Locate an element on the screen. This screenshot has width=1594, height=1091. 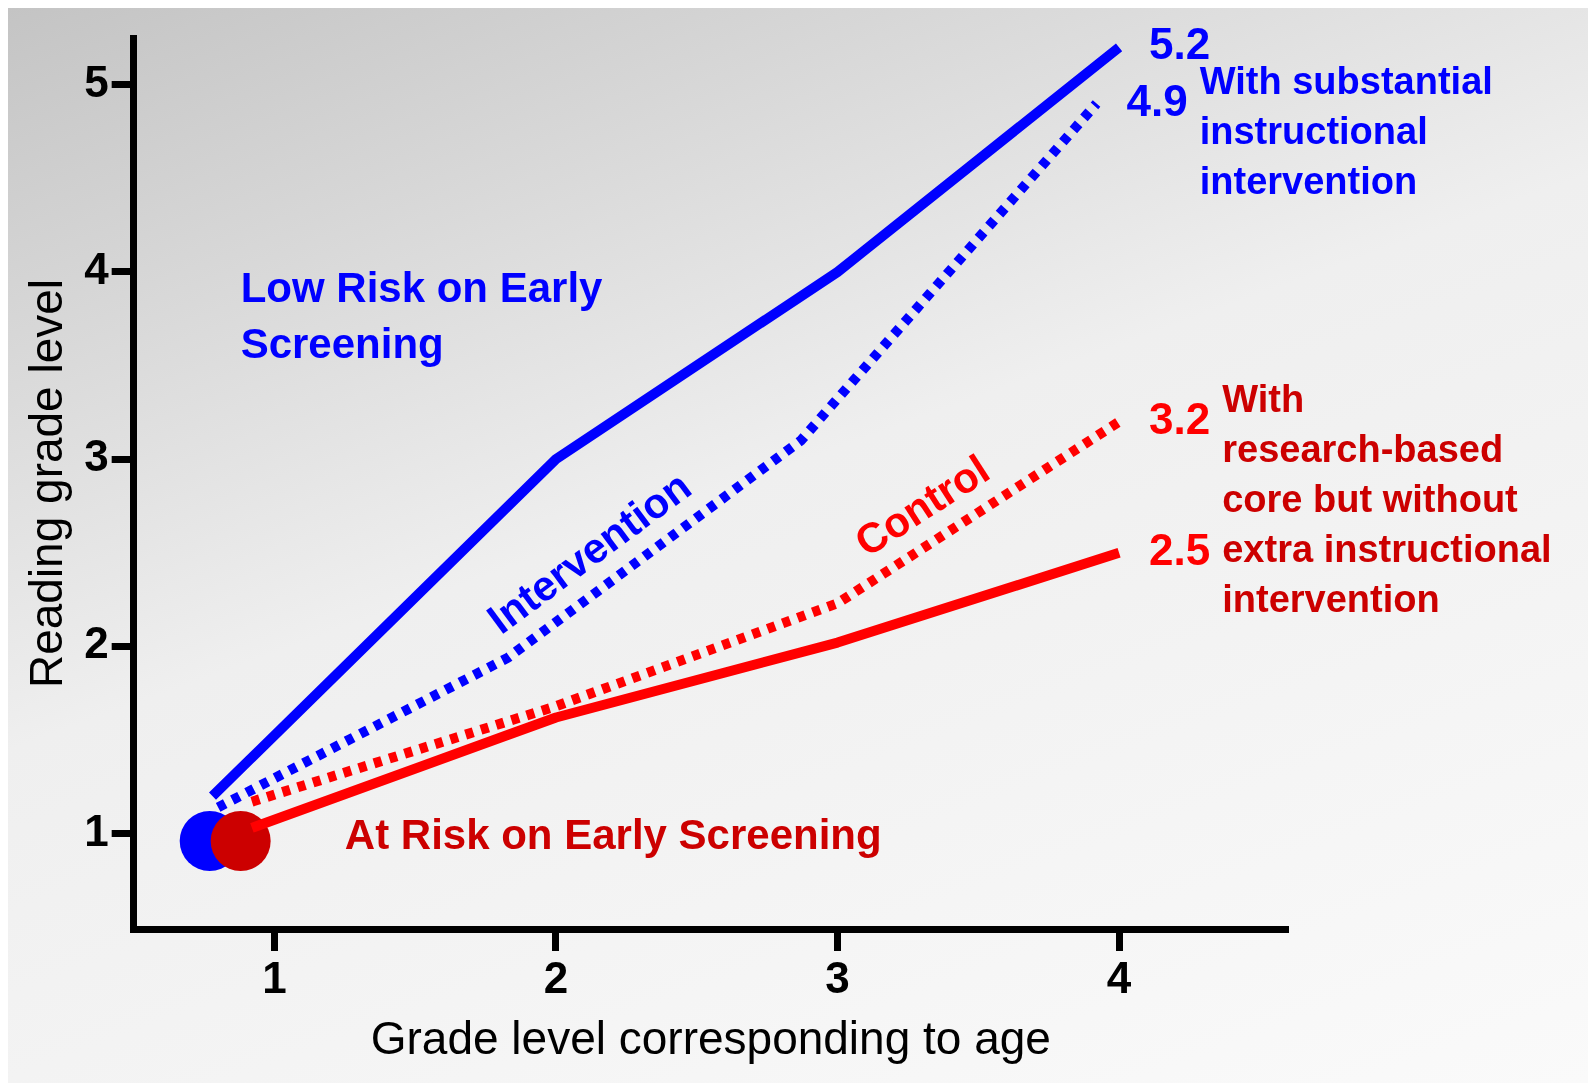
annotation: With research-based core but without extra instructional intervention is located at coordinates (1387, 499).